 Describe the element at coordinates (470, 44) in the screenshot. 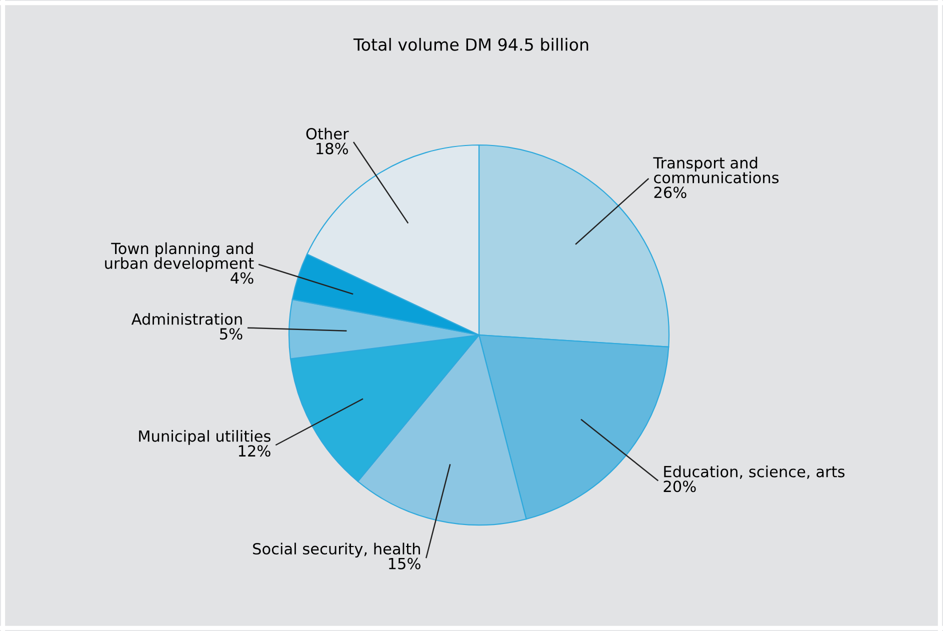

I see `chart-title: Total volume DM 94.5 billion` at that location.